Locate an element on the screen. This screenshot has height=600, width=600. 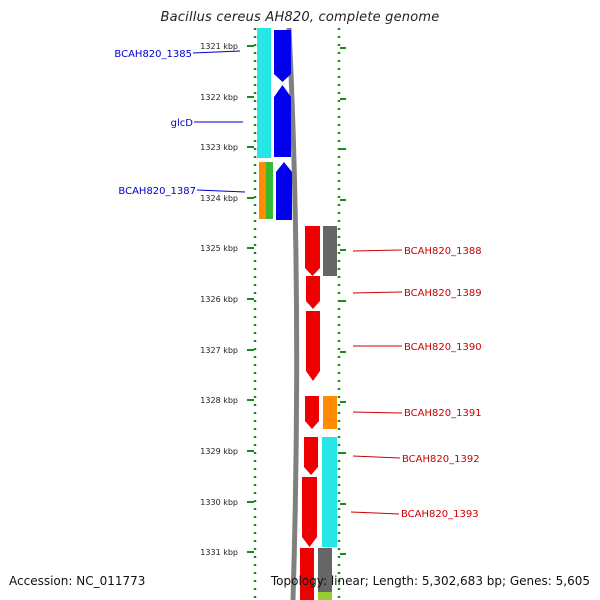
left-gene-label: BCAH820_1387 is located at coordinates (157, 191).